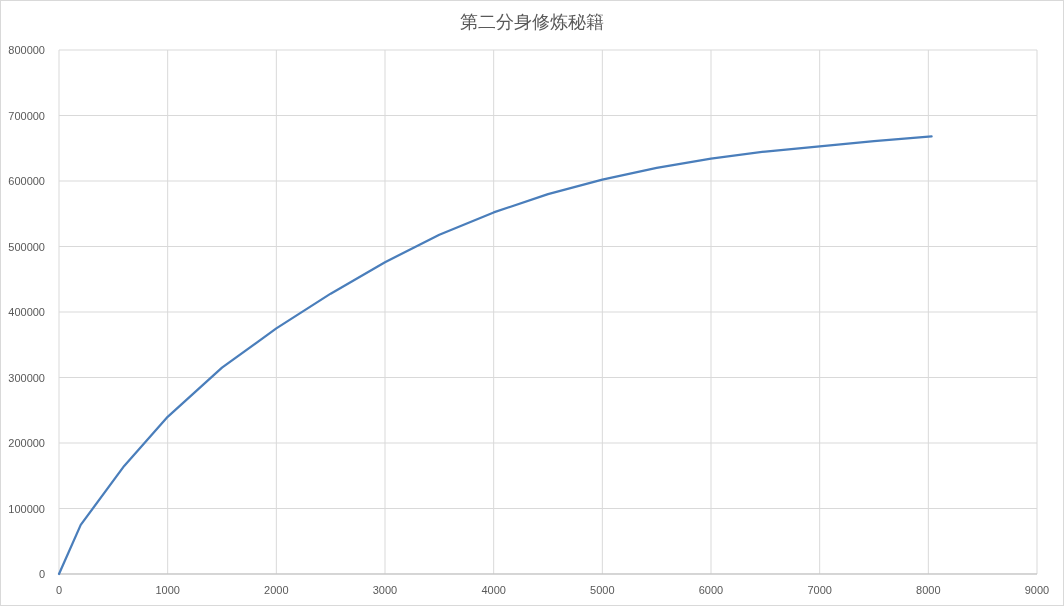 This screenshot has height=606, width=1064. I want to click on chart-title: 第二分身修炼秘籍, so click(532, 22).